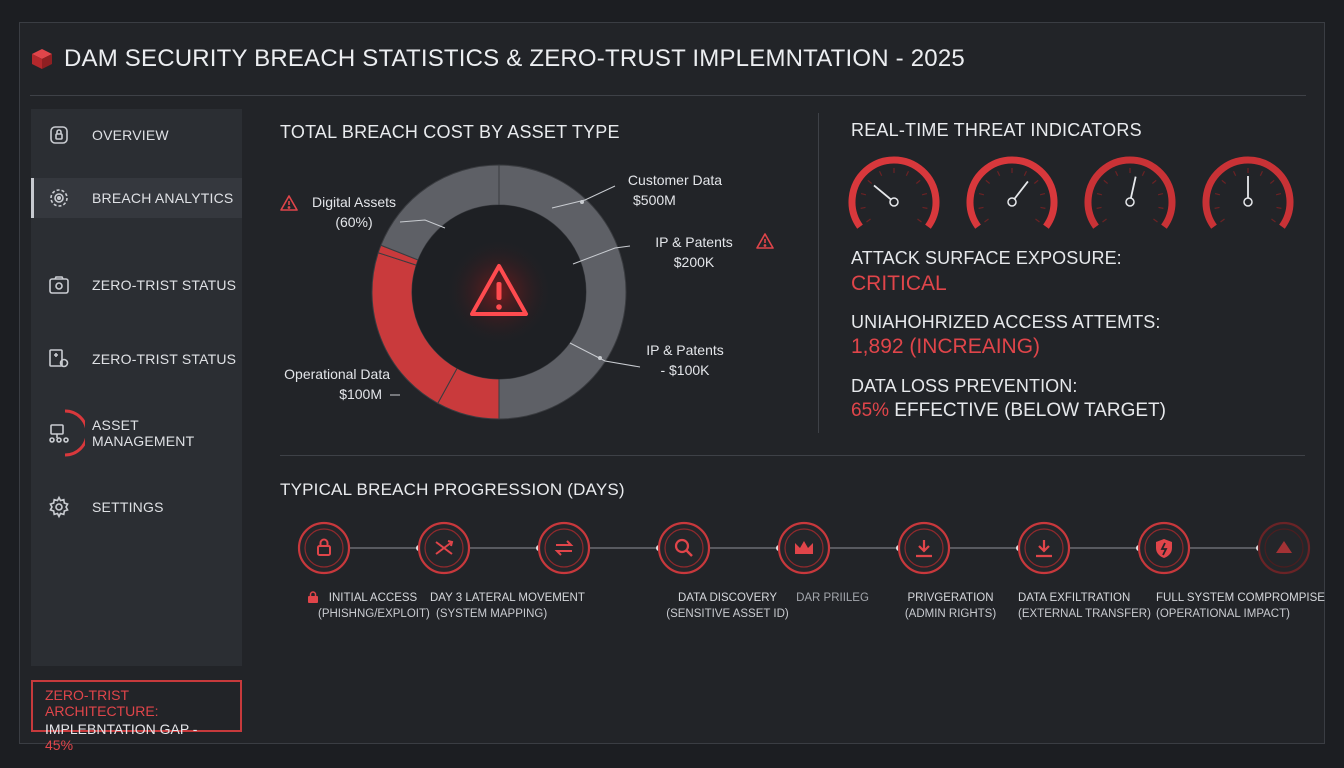 The image size is (1344, 768). I want to click on stage-line2: (SENSITIVE ASSET ID), so click(727, 614).